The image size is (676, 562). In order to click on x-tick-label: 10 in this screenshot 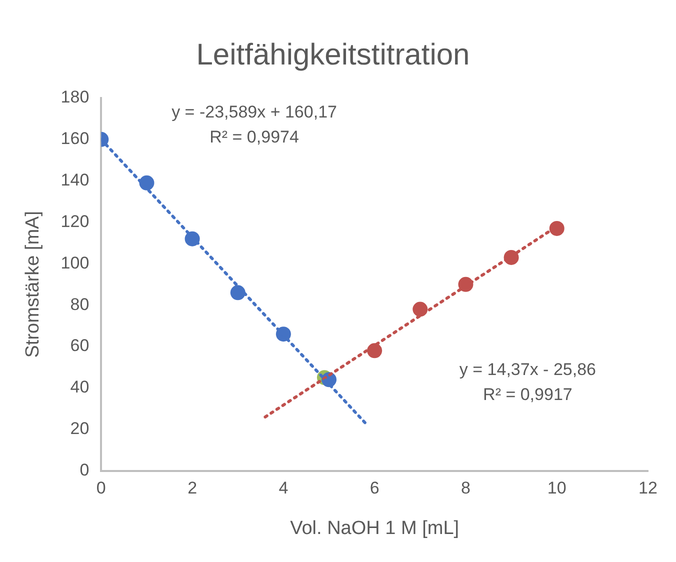, I will do `click(556, 488)`.